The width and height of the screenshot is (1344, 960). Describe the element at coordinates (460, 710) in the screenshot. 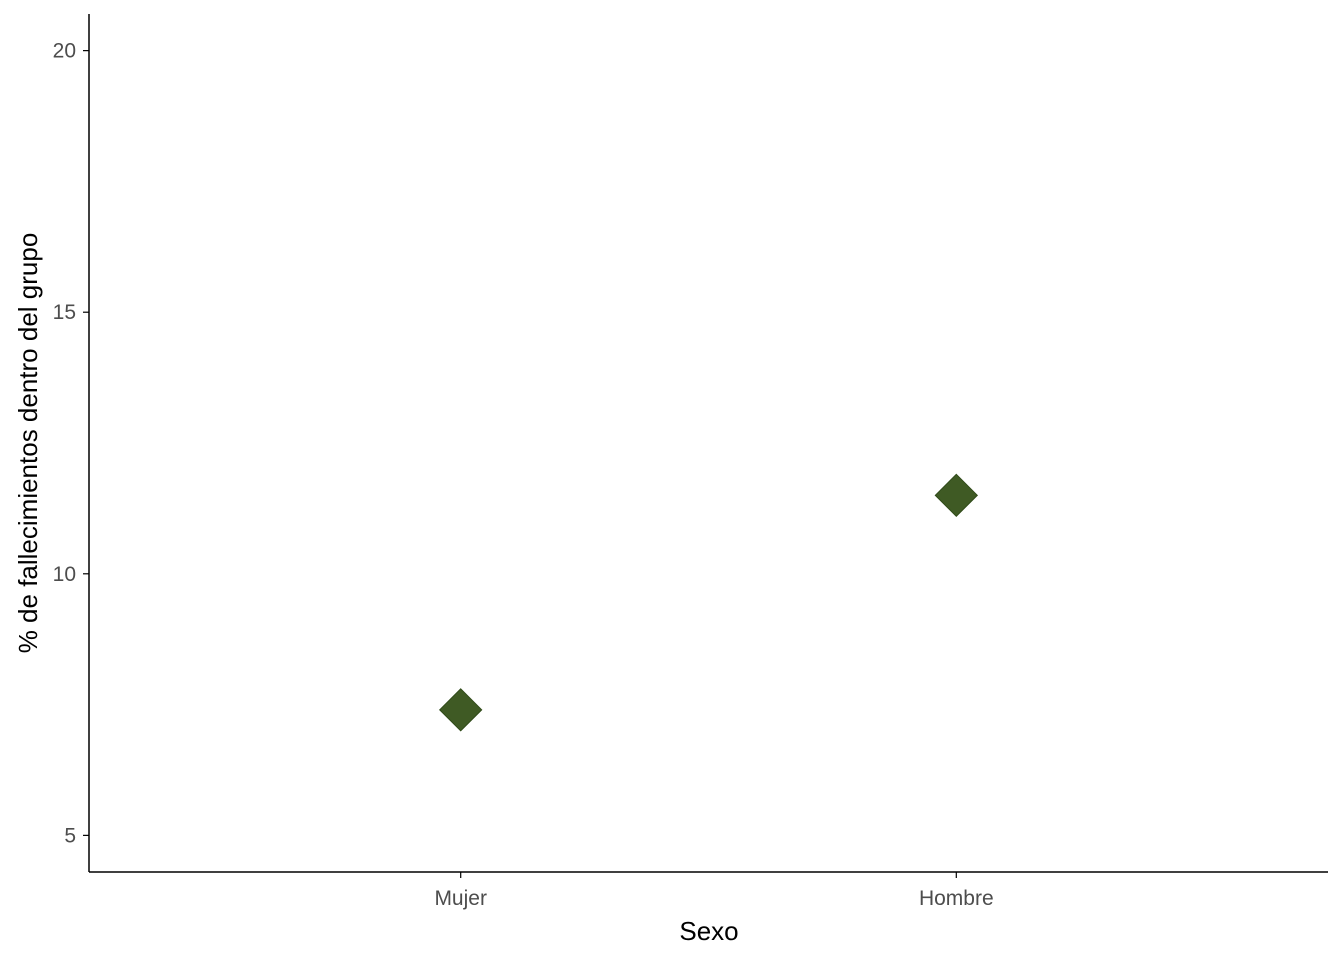

I see `data-point-mujer` at that location.